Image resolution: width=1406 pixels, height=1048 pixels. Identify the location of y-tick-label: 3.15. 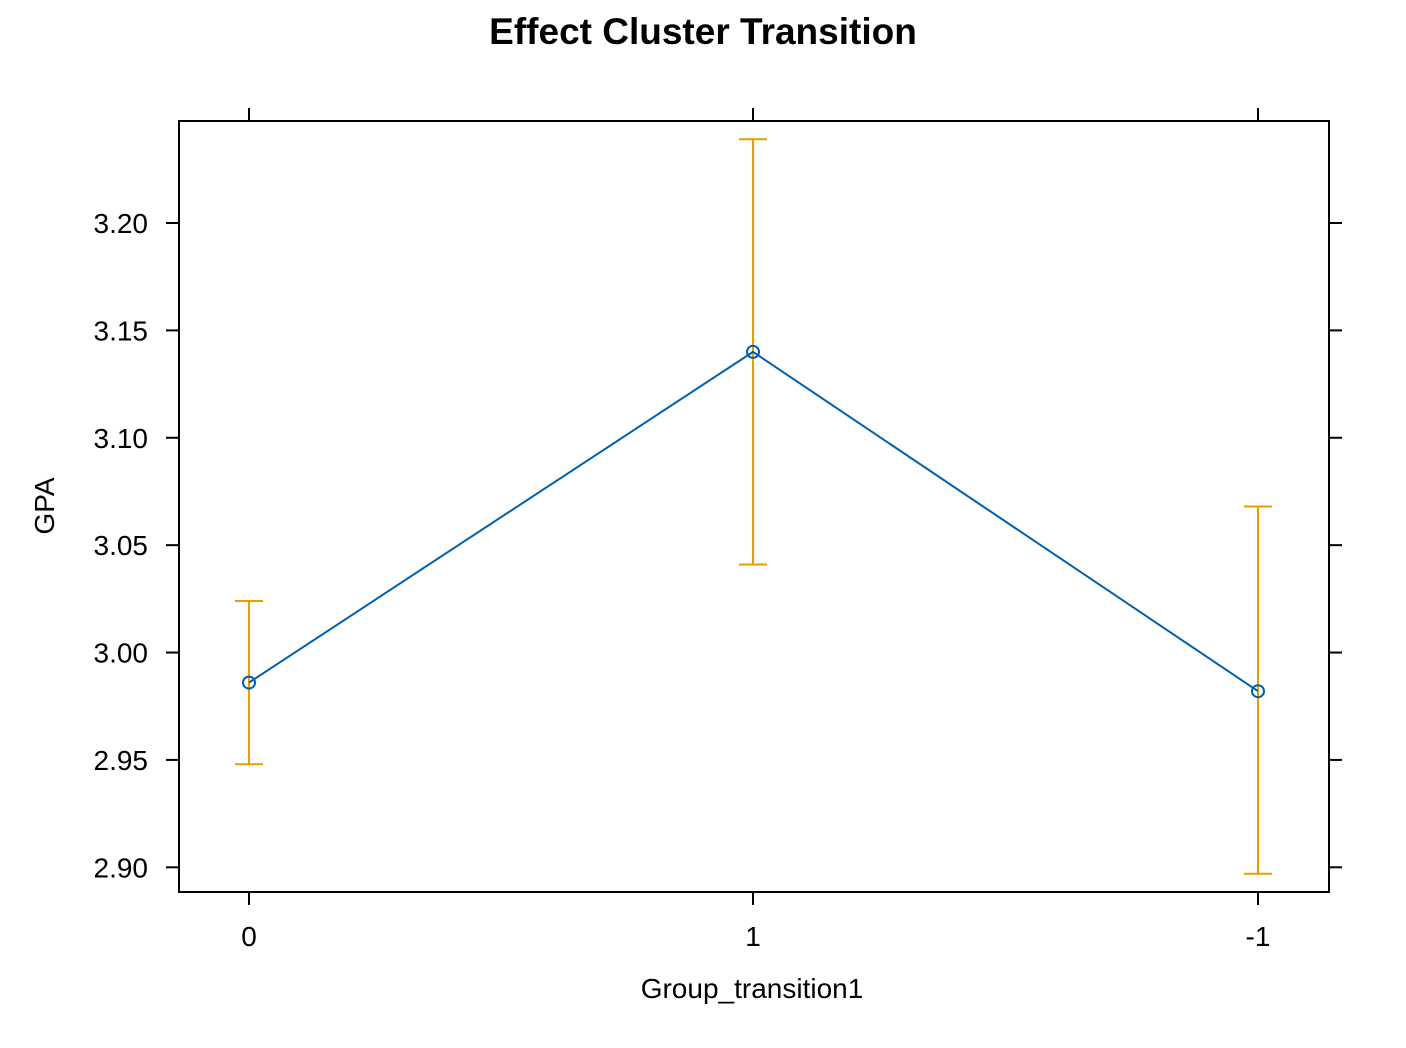
(121, 330).